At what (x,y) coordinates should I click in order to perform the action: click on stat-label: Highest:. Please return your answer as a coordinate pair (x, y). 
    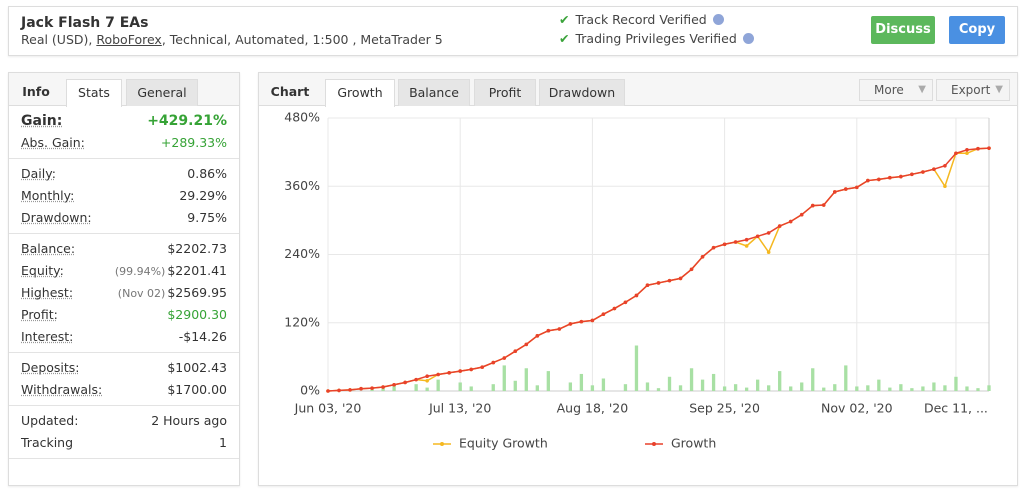
    Looking at the image, I should click on (47, 292).